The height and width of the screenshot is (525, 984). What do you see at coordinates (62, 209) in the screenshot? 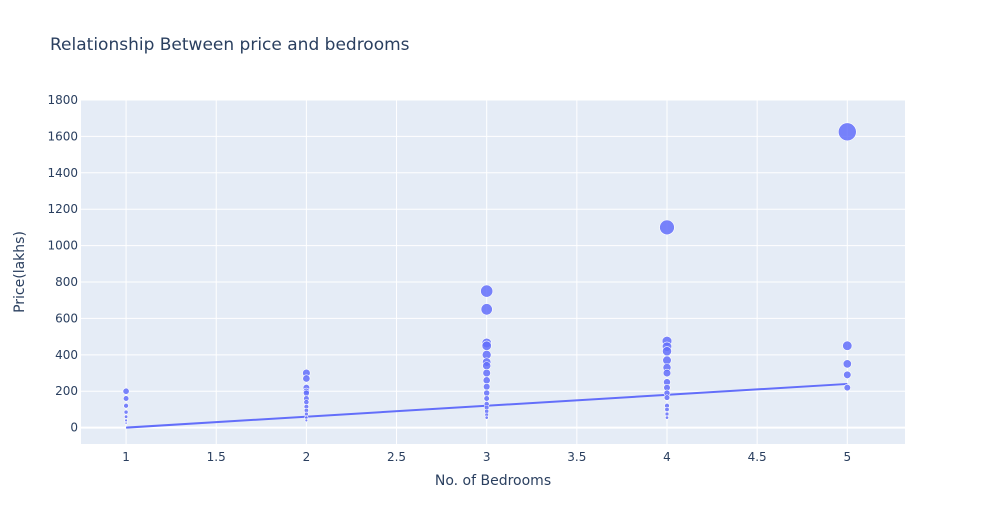
I see `y-tick-label: 1200` at bounding box center [62, 209].